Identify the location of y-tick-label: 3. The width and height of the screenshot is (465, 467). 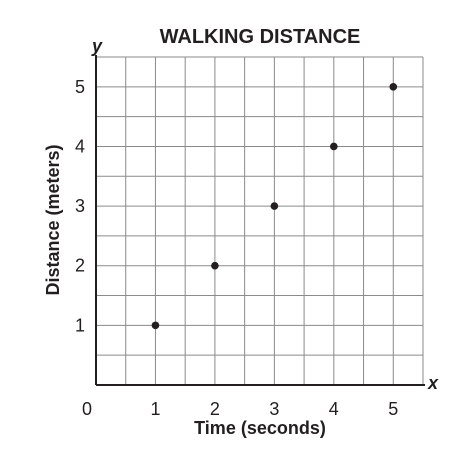
(80, 206).